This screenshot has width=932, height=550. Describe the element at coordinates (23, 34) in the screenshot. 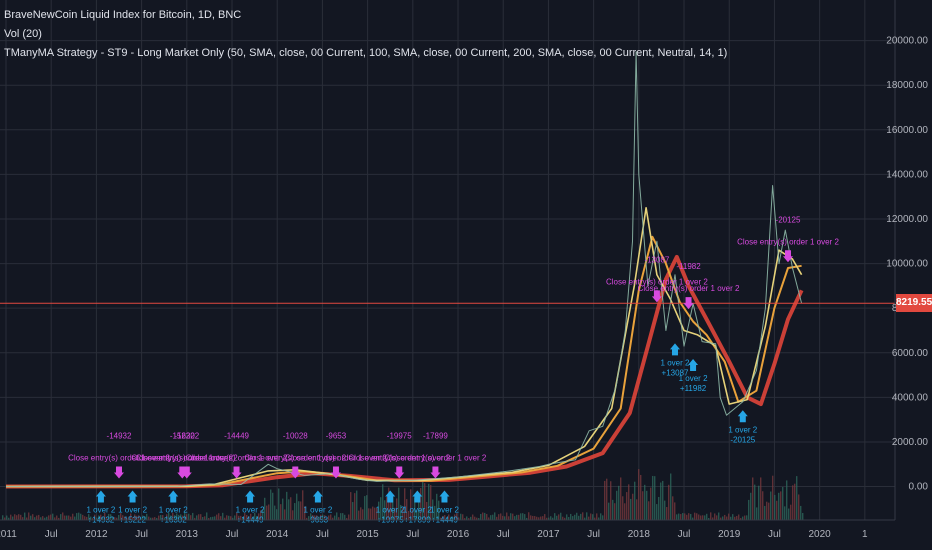

I see `volume-indicator-label: Vol (20)` at that location.